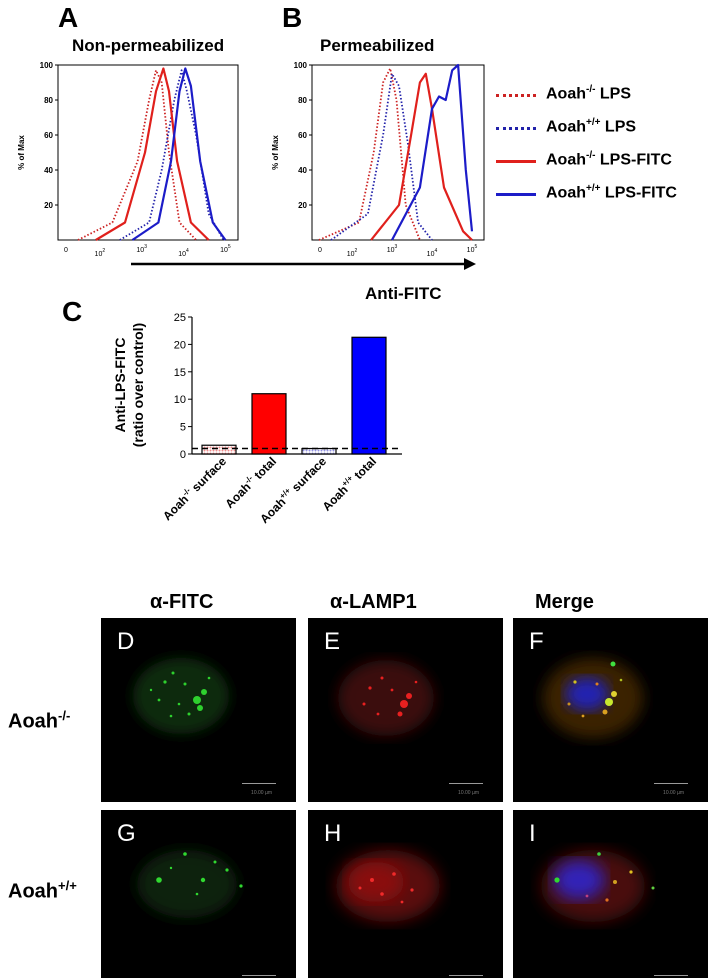  What do you see at coordinates (180, 345) in the screenshot?
I see `bar-y-tick-label: 20` at bounding box center [180, 345].